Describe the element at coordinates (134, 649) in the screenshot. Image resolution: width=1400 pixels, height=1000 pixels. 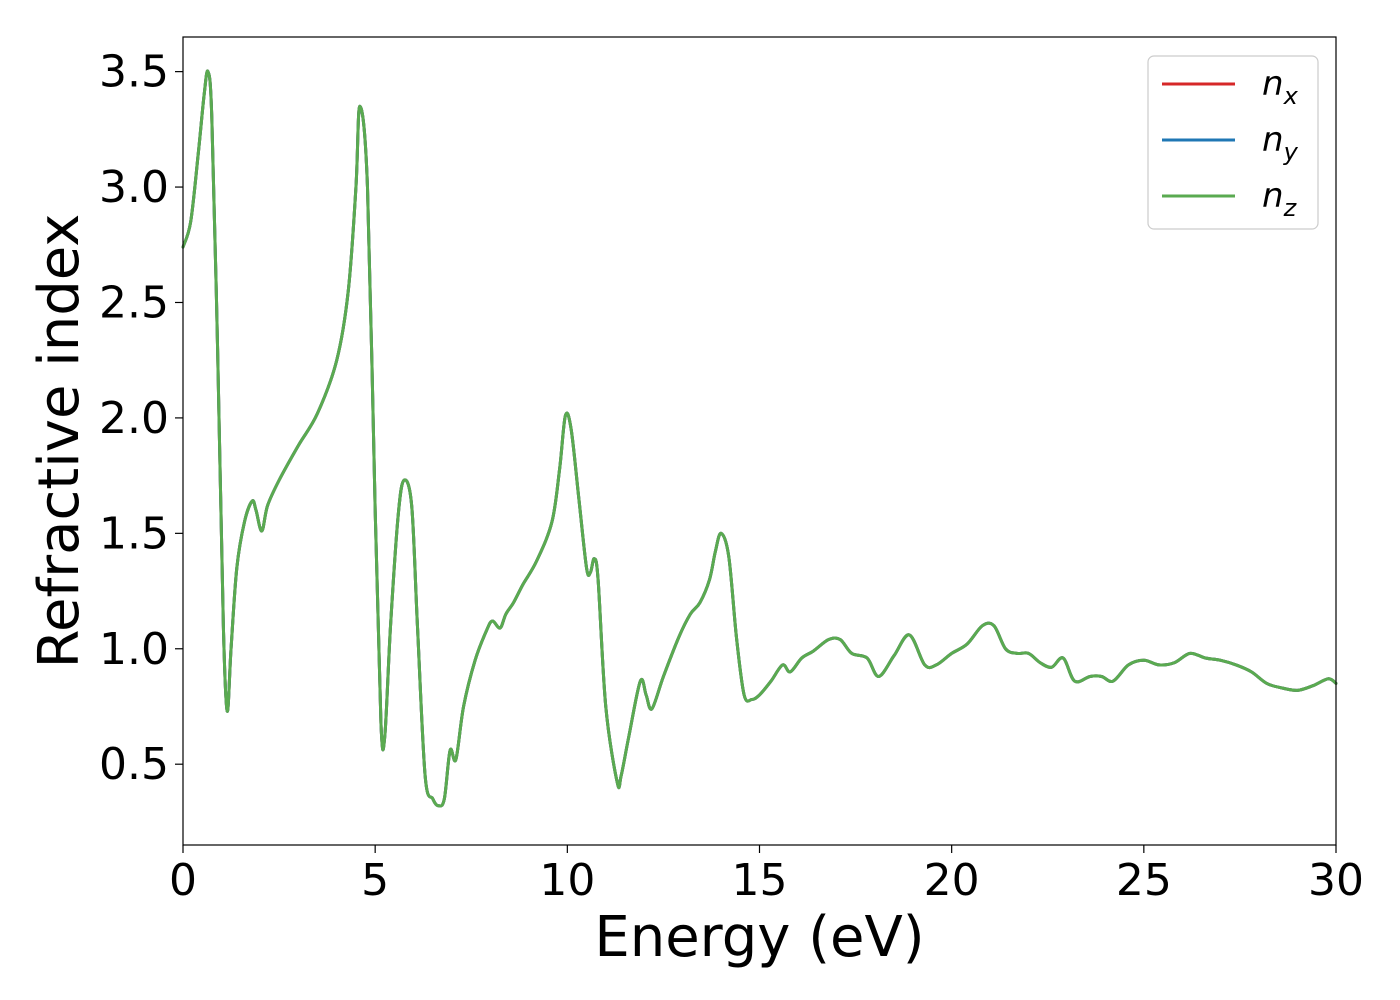
I see `y-tick-label: 1.0` at that location.